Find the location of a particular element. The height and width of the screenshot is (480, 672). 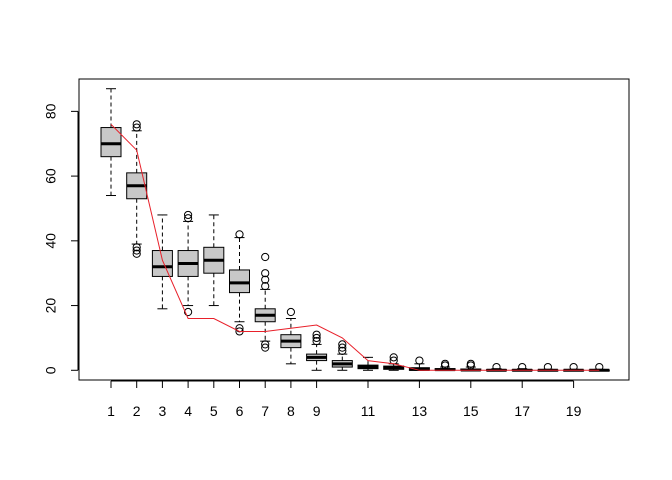

x-tick-label: 11 is located at coordinates (368, 411).